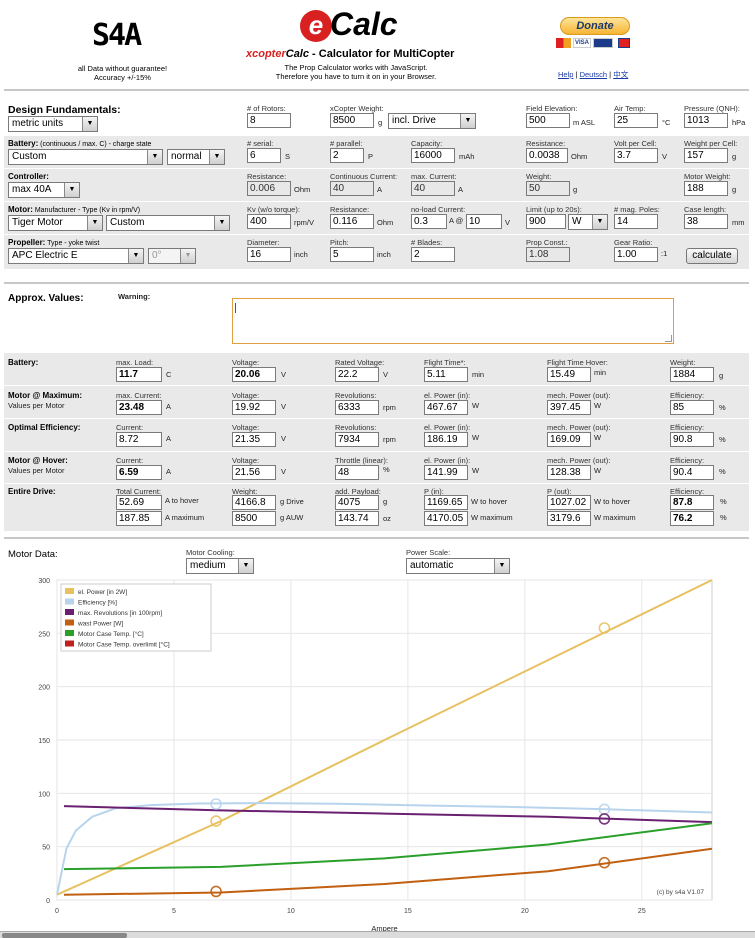  Describe the element at coordinates (598, 437) in the screenshot. I see `opt-mech-power-unit: W` at that location.